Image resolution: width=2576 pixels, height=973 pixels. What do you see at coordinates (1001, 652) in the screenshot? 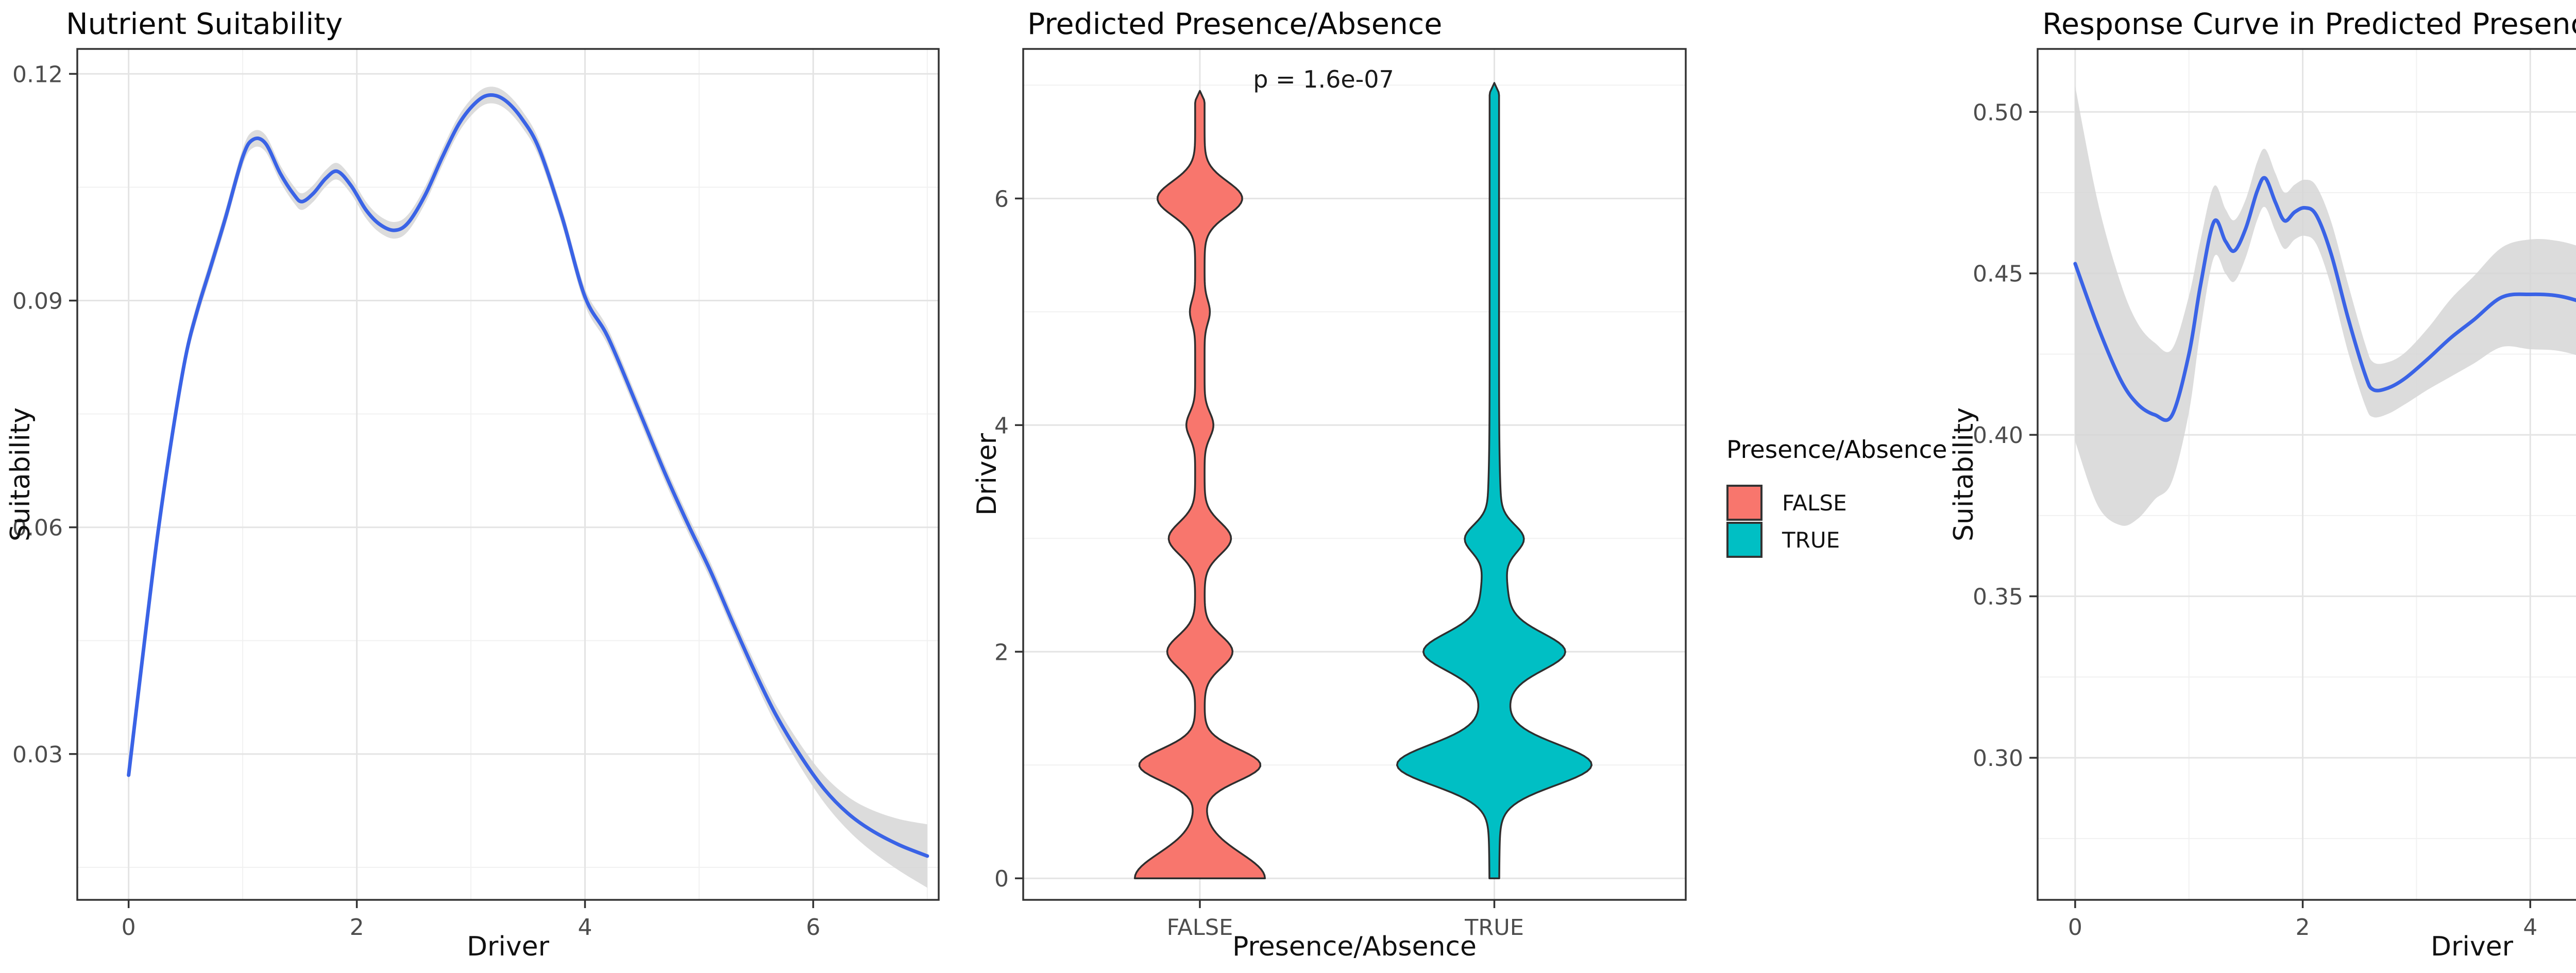
I see `y-tick-label: 2` at bounding box center [1001, 652].